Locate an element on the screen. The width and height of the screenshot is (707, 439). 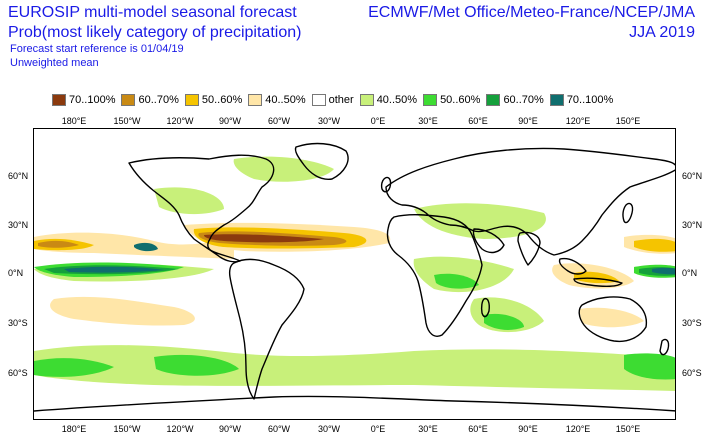
lat-label-left: 30°S is located at coordinates (18, 323).